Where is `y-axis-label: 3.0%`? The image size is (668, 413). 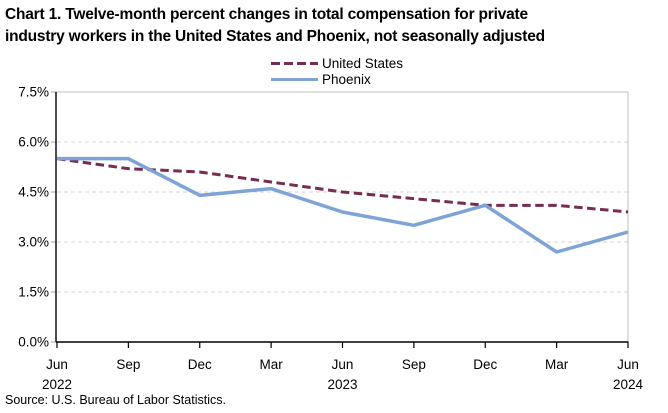 y-axis-label: 3.0% is located at coordinates (33, 242).